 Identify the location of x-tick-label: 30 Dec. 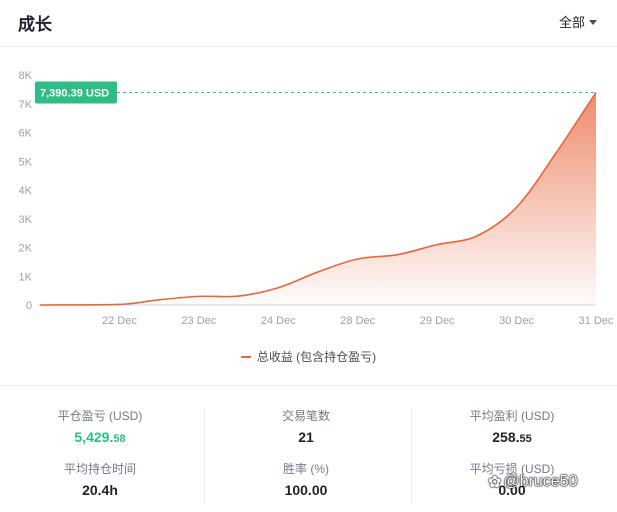
(516, 321).